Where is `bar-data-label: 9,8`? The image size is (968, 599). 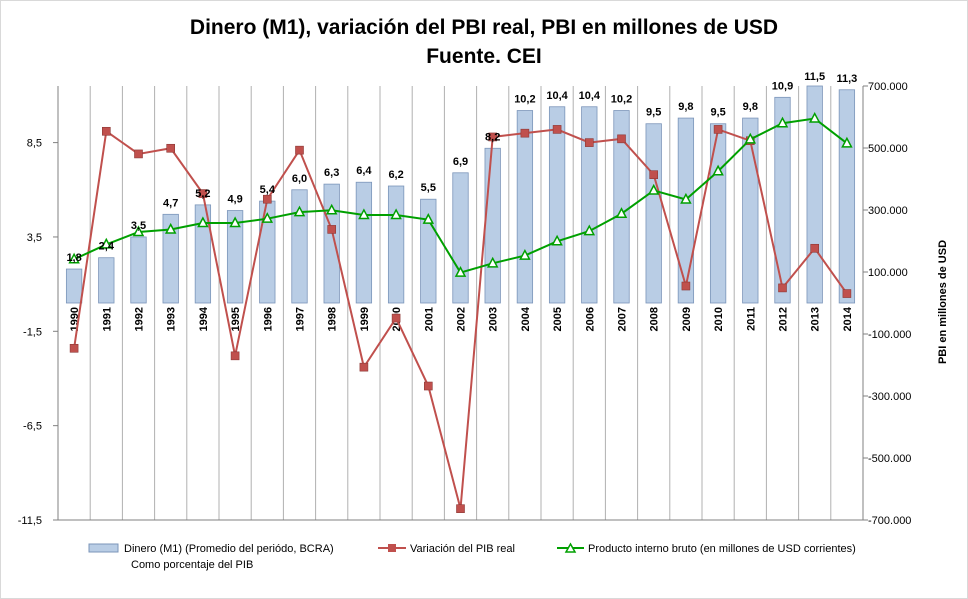 bar-data-label: 9,8 is located at coordinates (750, 107).